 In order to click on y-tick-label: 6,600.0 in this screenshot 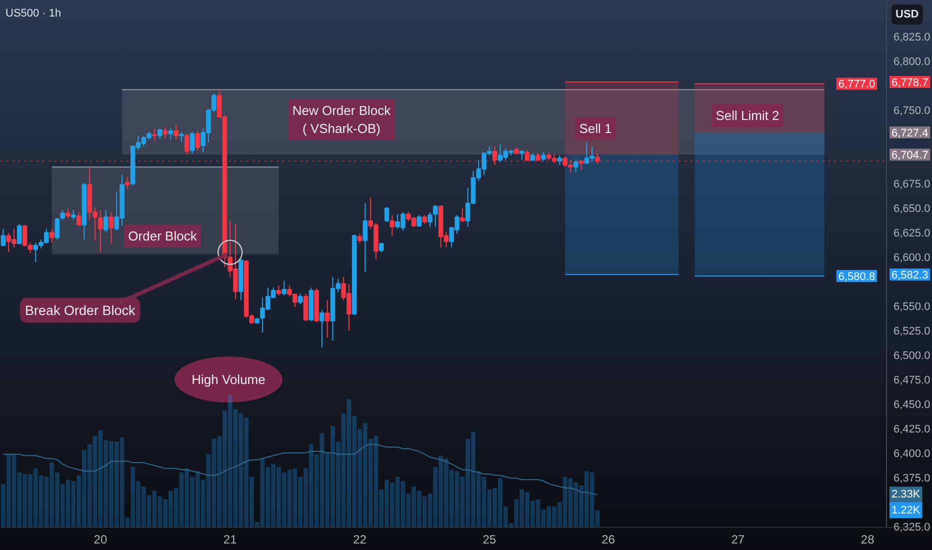, I will do `click(912, 258)`.